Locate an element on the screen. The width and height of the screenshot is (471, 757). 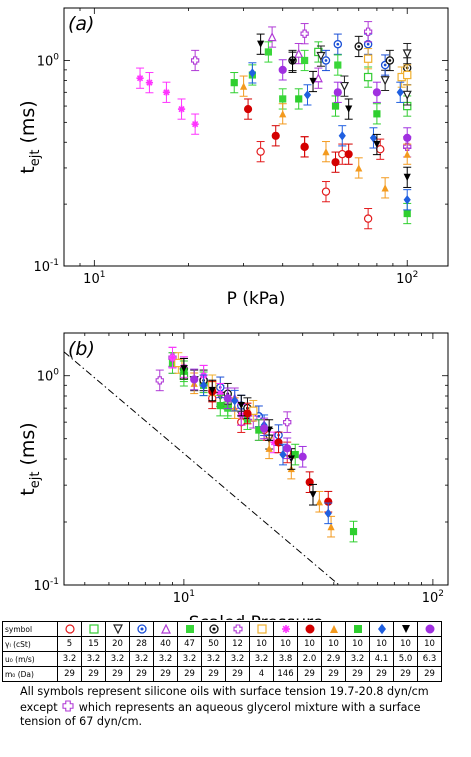
legend-marker-filled_circle_purple is located at coordinates (429, 629).